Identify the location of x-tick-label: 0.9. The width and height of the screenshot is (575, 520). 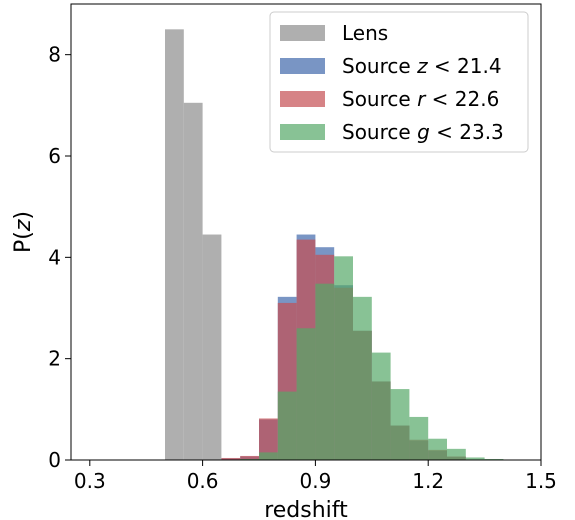
(315, 481).